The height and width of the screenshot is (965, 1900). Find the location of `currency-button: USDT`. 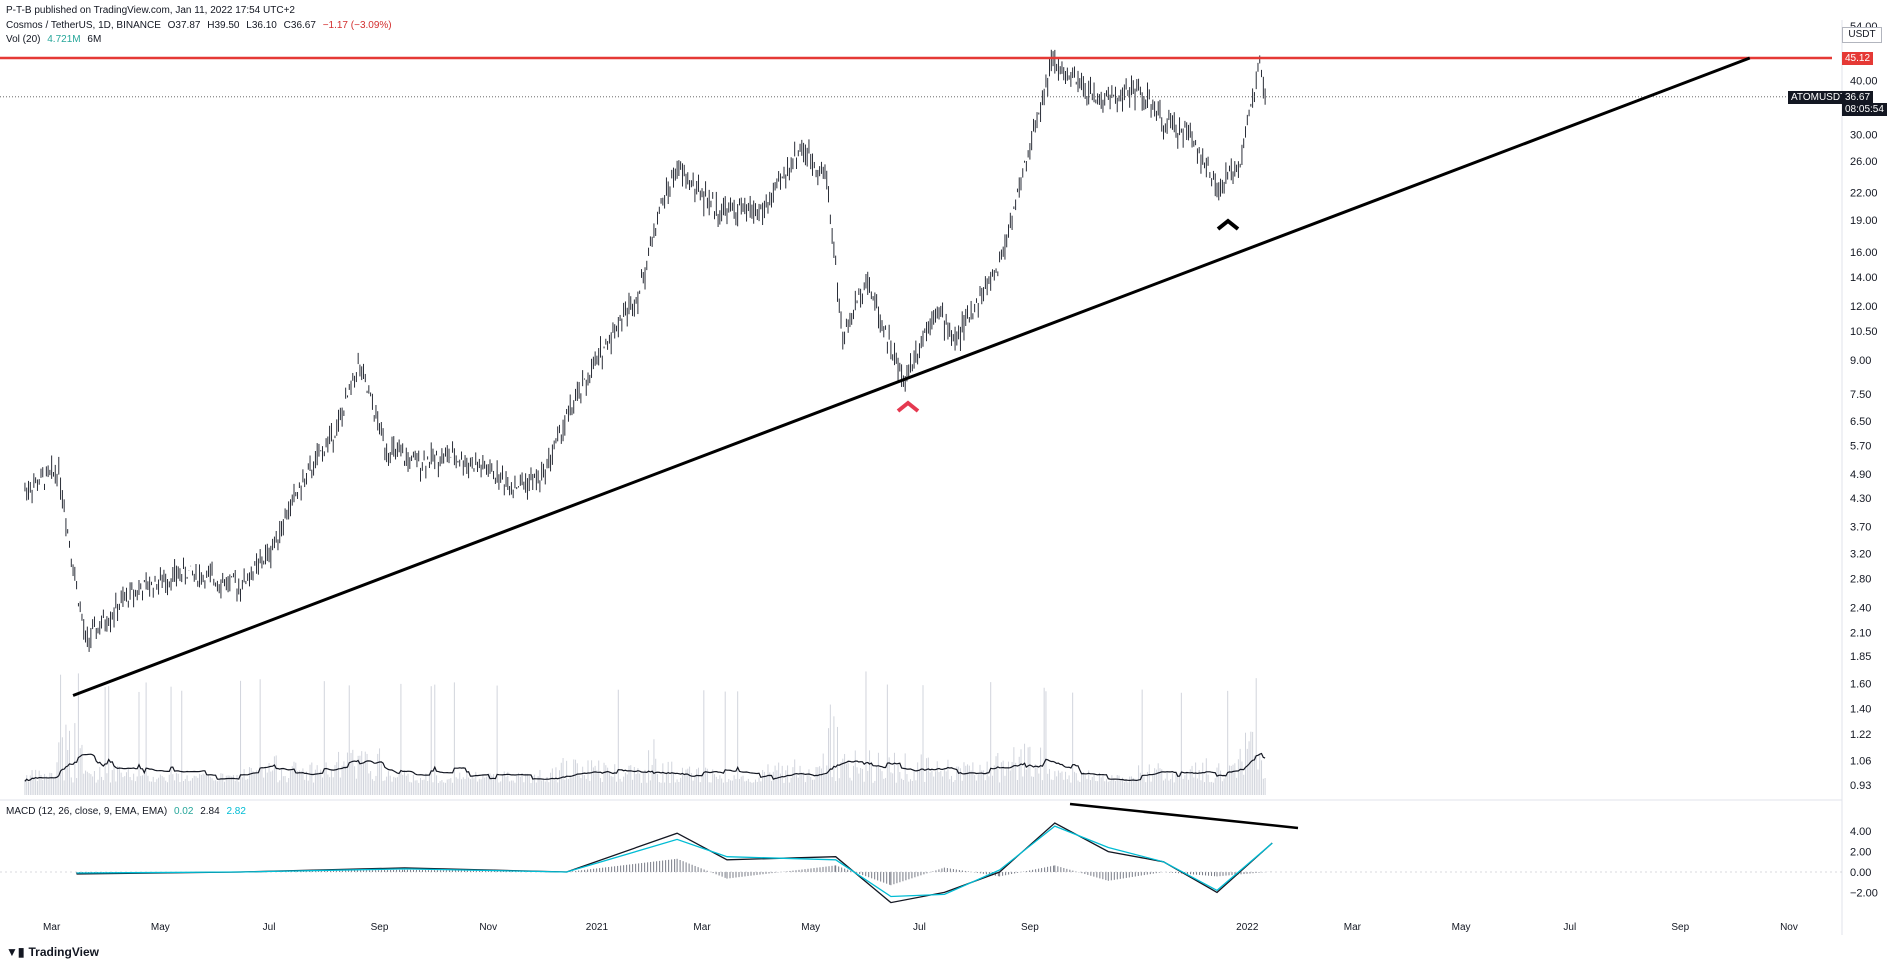

currency-button: USDT is located at coordinates (1862, 35).